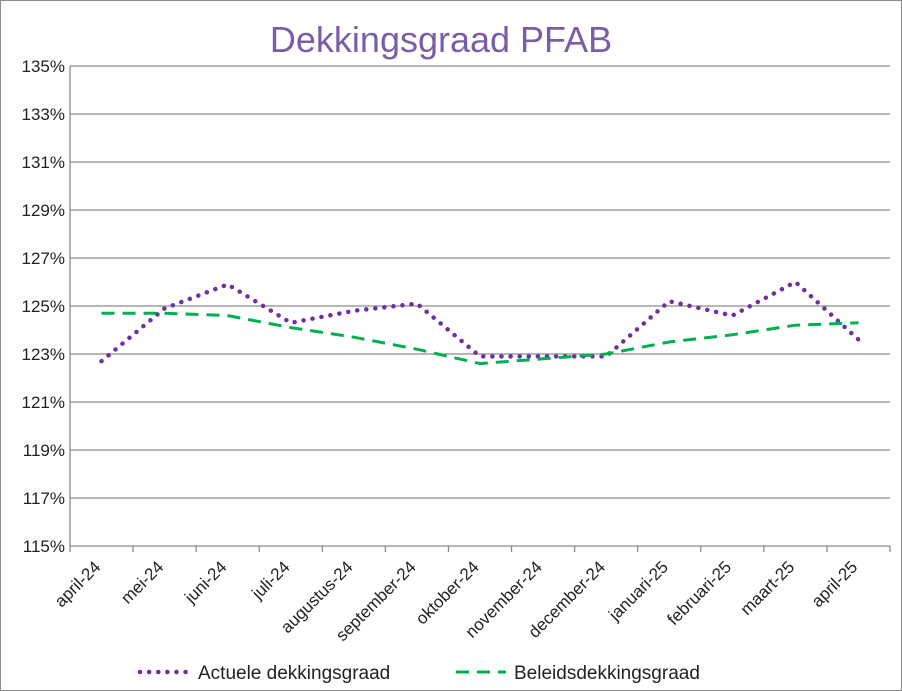  I want to click on y-tick-label: 135%, so click(43, 66).